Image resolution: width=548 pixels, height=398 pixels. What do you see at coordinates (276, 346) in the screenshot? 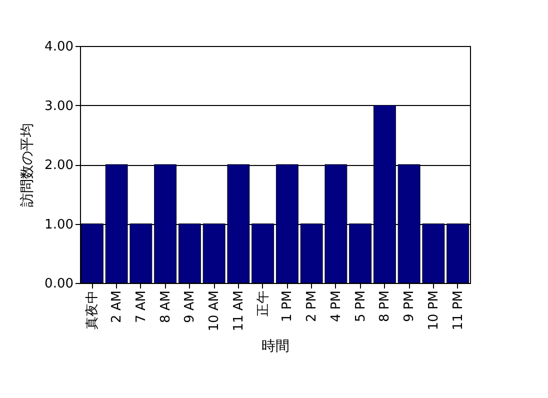
I see `x-axis-title: 時間` at bounding box center [276, 346].